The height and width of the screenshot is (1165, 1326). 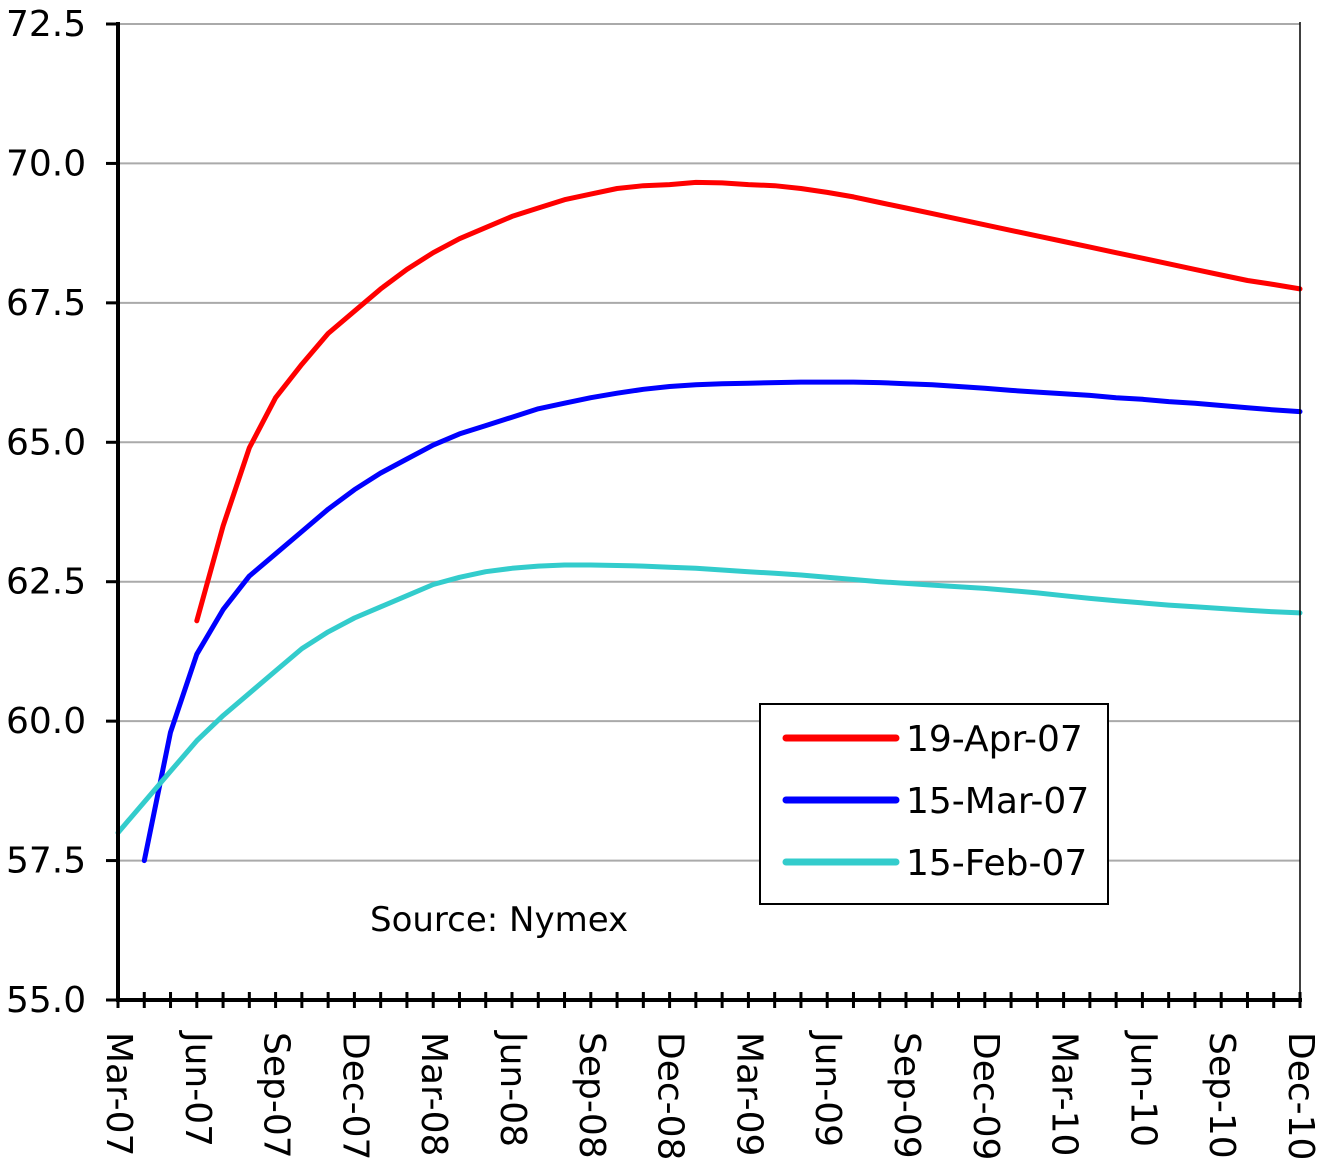 What do you see at coordinates (1300, 1096) in the screenshot?
I see `x-tick-label: Dec-10` at bounding box center [1300, 1096].